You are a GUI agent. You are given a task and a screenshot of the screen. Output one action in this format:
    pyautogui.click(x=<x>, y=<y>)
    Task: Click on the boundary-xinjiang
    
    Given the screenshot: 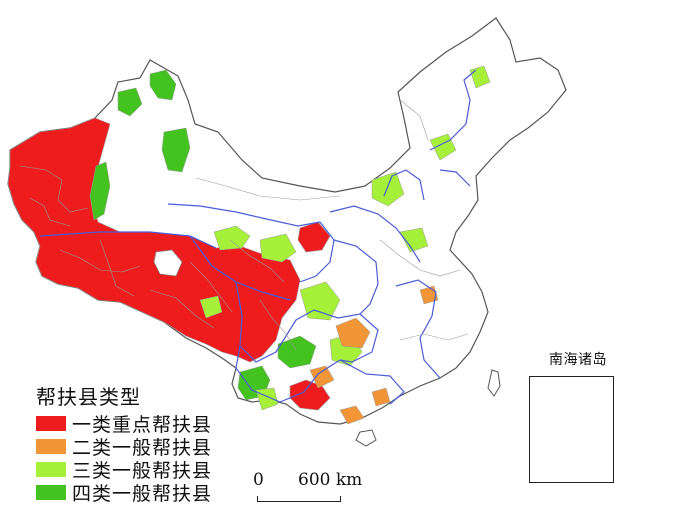 What is the action you would take?
    pyautogui.click(x=128, y=240)
    